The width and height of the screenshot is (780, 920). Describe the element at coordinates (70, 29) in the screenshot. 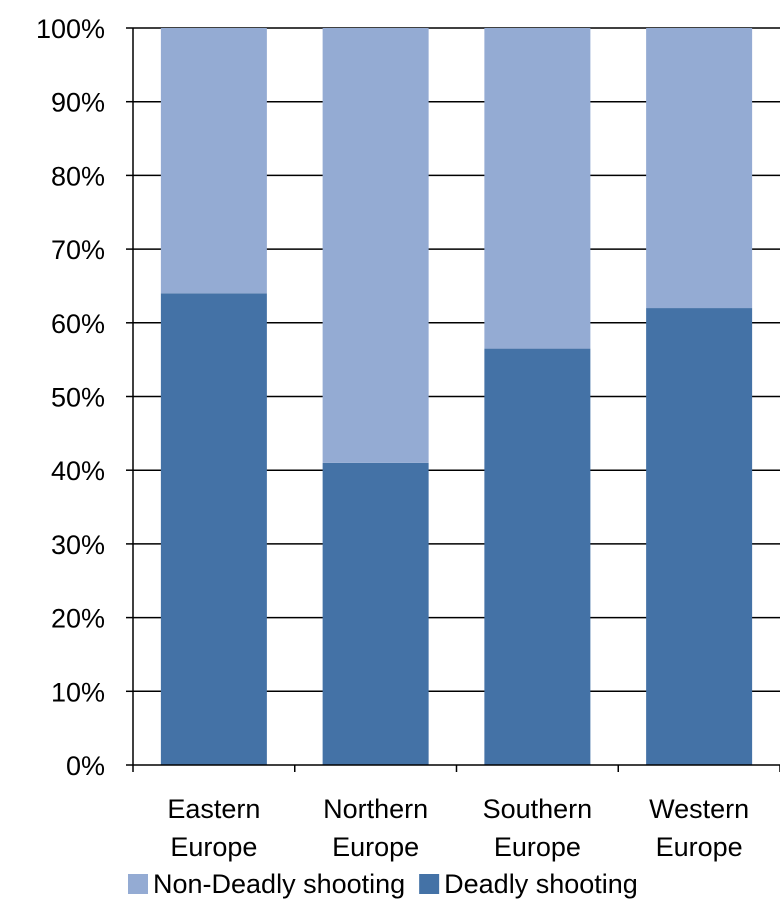

I see `y-tick-label: 100%` at that location.